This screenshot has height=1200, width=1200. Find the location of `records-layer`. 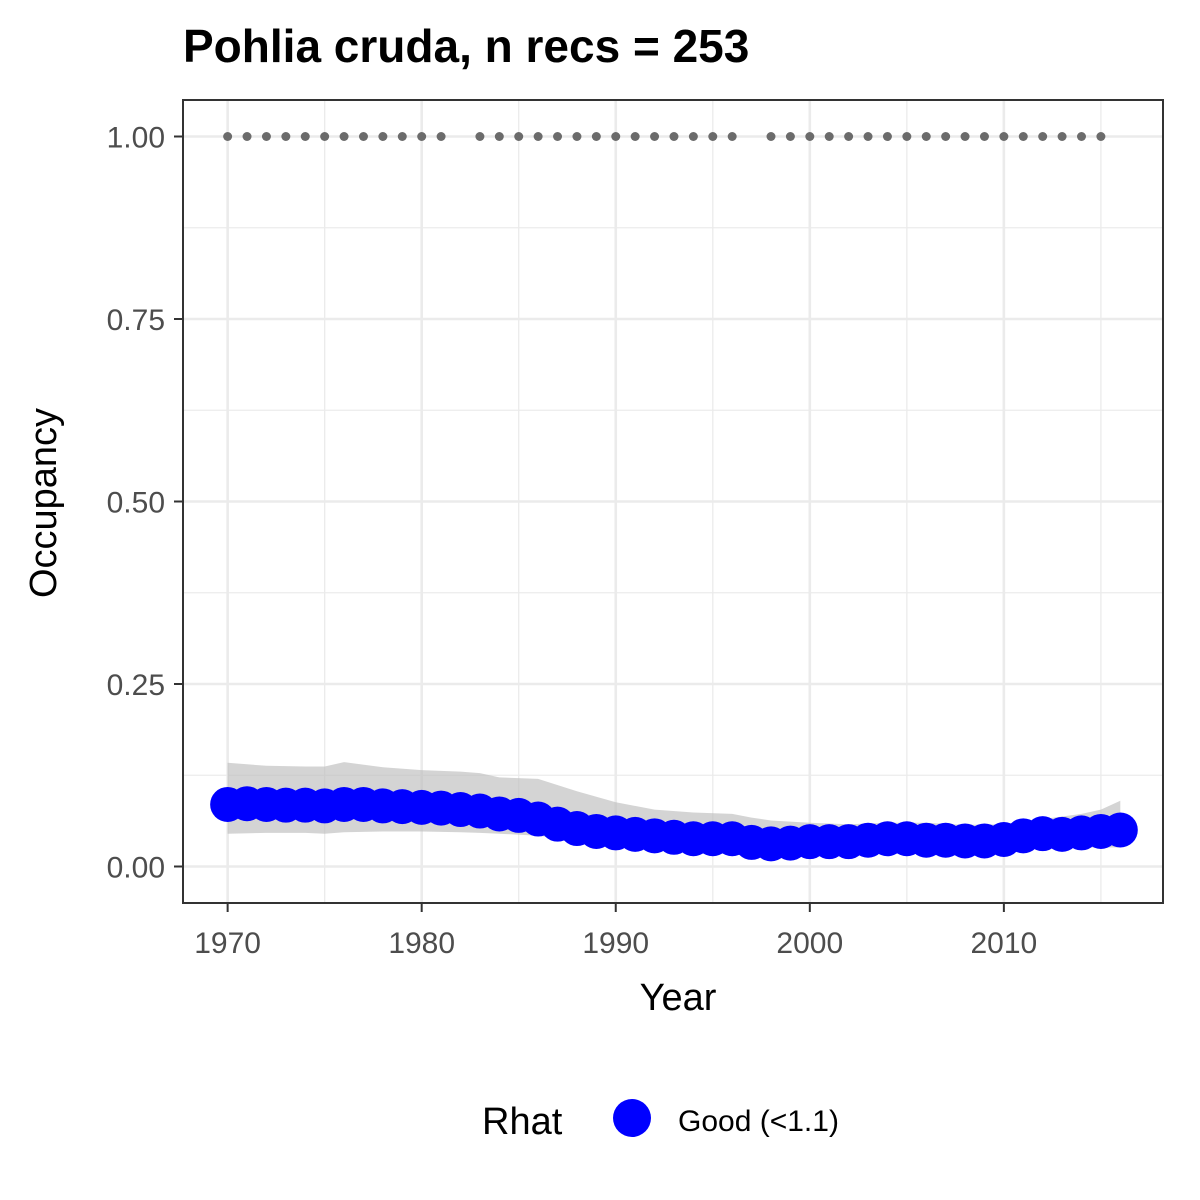

records-layer is located at coordinates (664, 136).